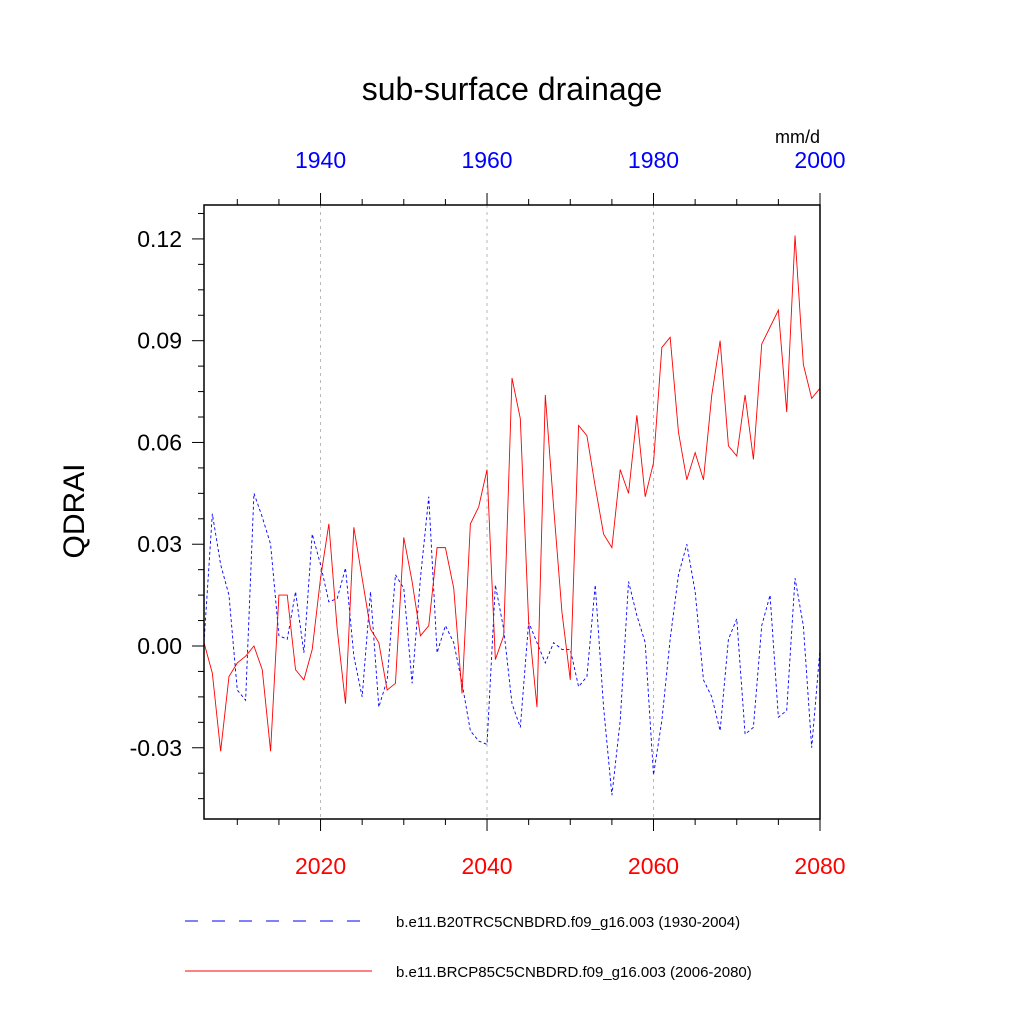  What do you see at coordinates (159, 239) in the screenshot?
I see `y-tick-label-5: 0.12` at bounding box center [159, 239].